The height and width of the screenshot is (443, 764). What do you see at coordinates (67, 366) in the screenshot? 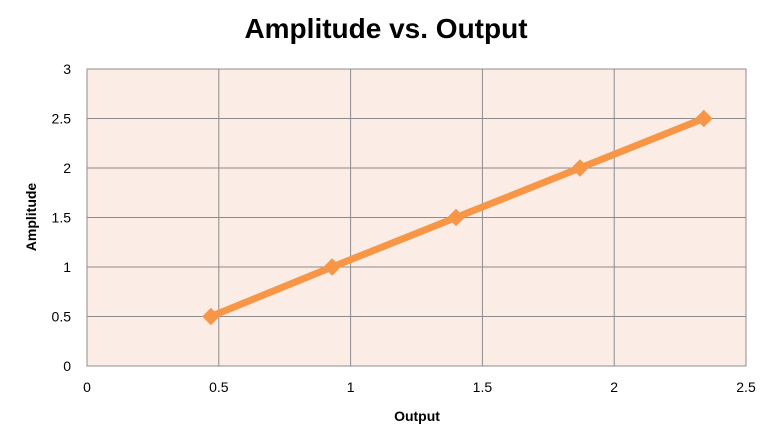
I see `y-tick-label: 0` at bounding box center [67, 366].